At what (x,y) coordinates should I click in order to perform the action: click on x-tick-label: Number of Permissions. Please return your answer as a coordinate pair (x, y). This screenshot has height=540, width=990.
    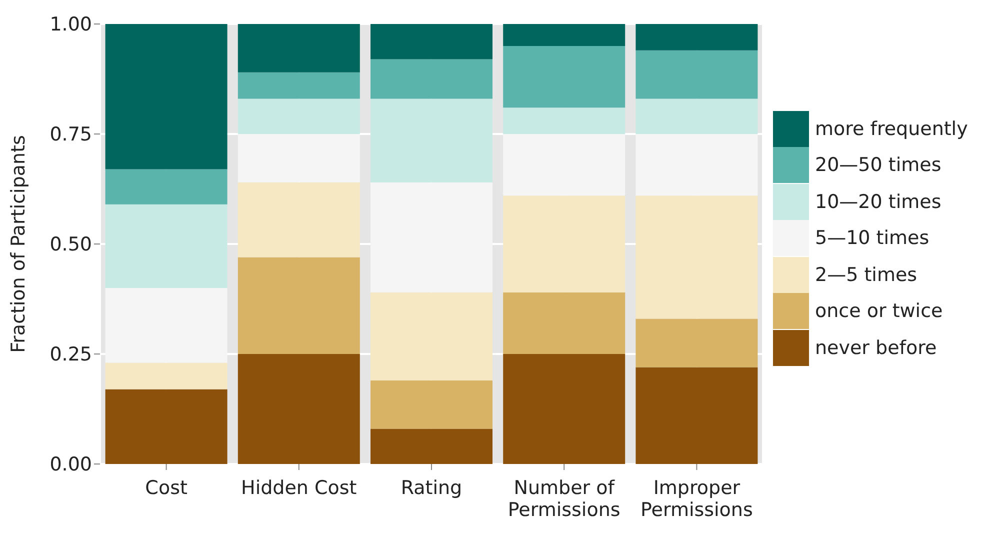
    Looking at the image, I should click on (564, 499).